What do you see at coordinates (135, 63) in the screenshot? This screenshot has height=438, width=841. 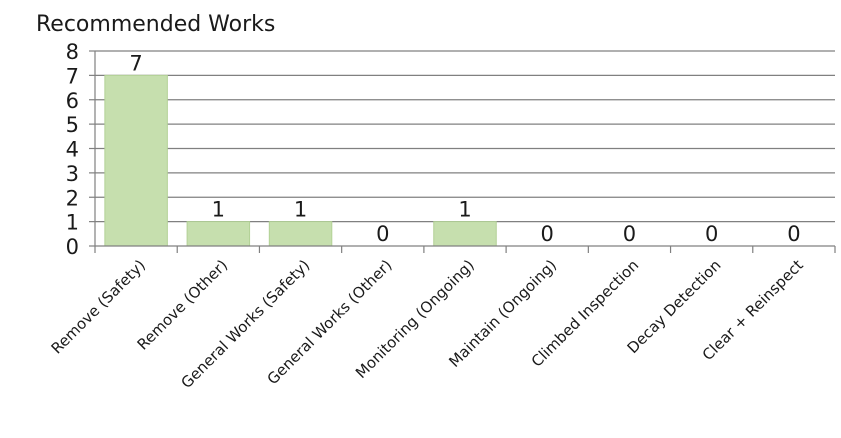 I see `data-label: 7` at bounding box center [135, 63].